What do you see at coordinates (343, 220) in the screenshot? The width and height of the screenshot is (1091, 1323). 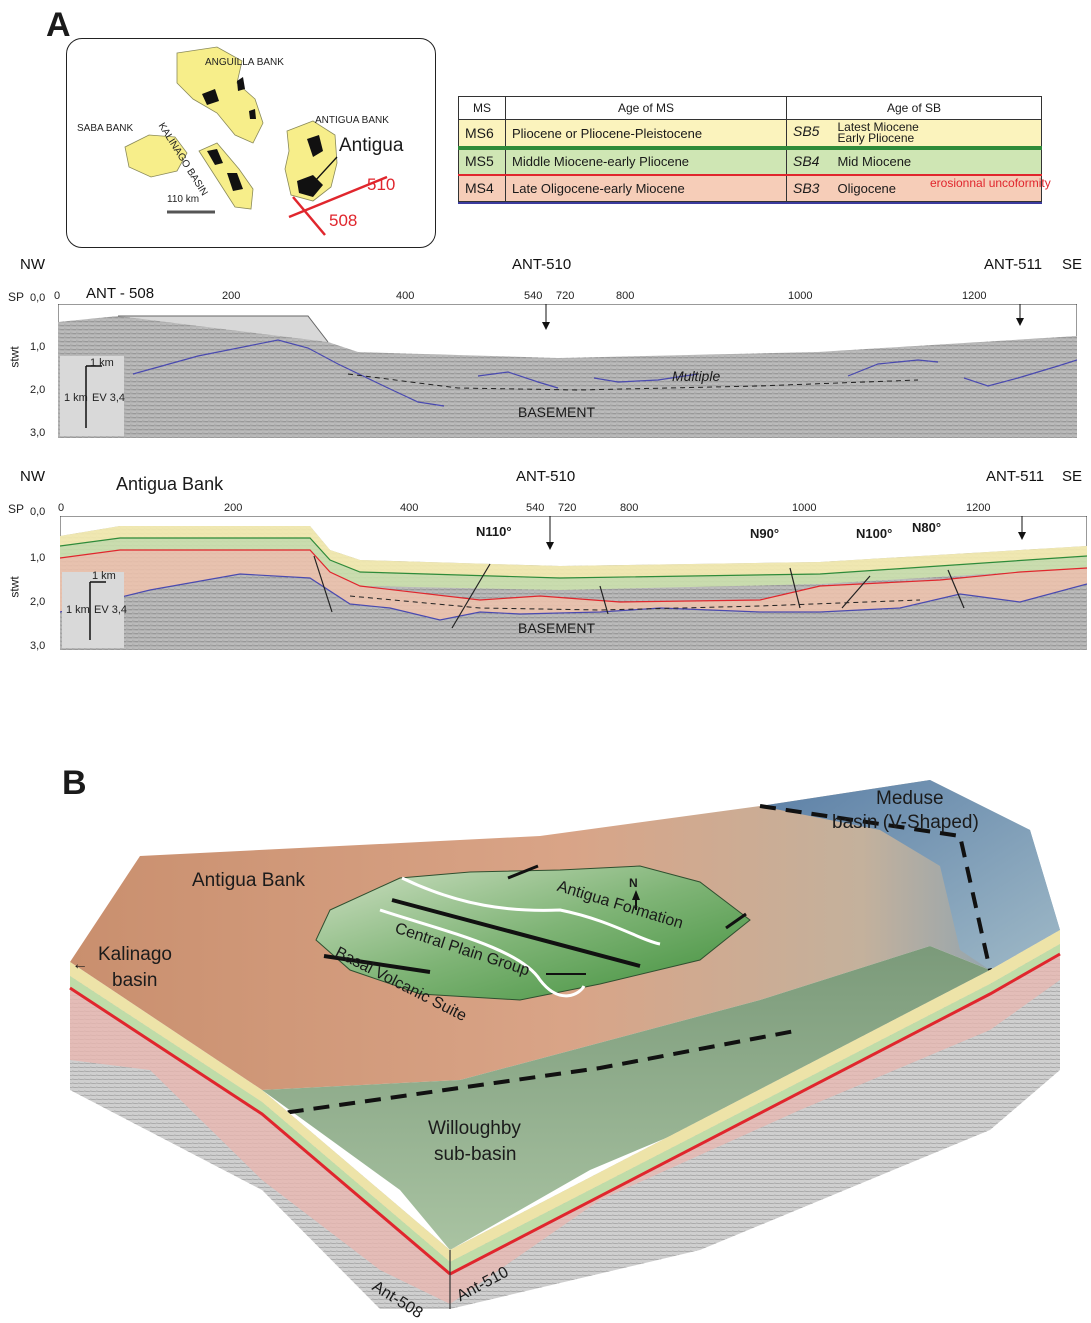 I see `line-508-label: 508` at bounding box center [343, 220].